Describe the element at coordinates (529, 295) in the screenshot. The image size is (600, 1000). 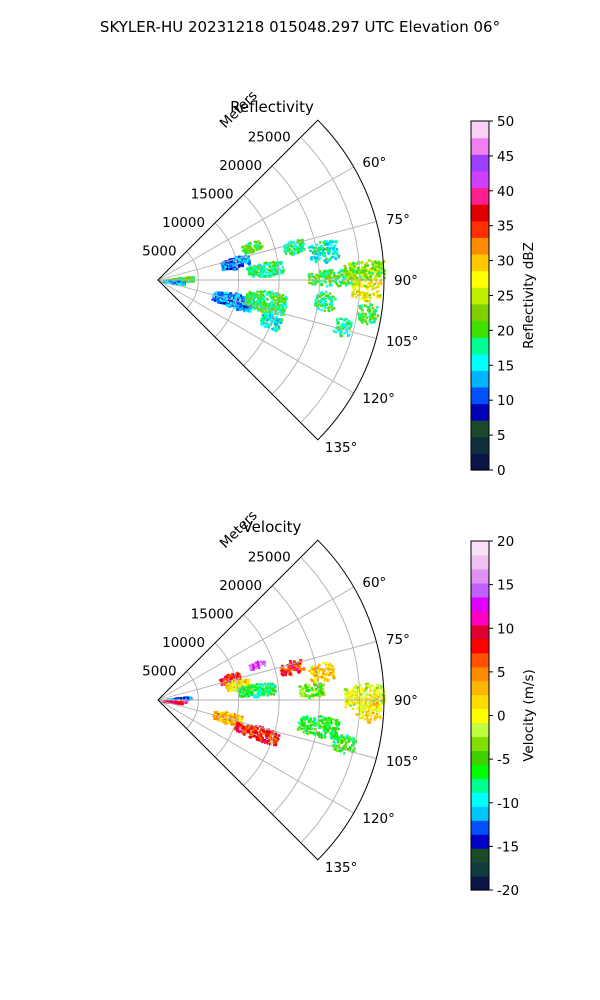
I see `colorbar-label: Reflectivity dBZ` at that location.